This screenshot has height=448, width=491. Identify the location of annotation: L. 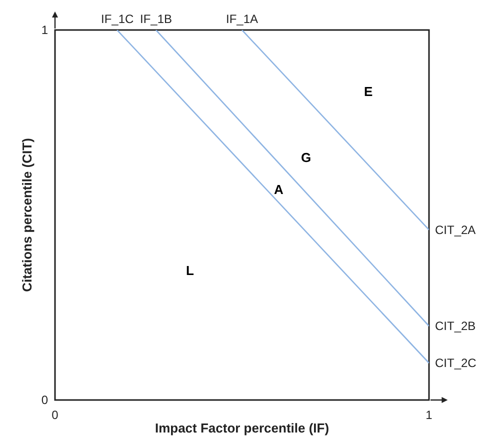
(190, 270).